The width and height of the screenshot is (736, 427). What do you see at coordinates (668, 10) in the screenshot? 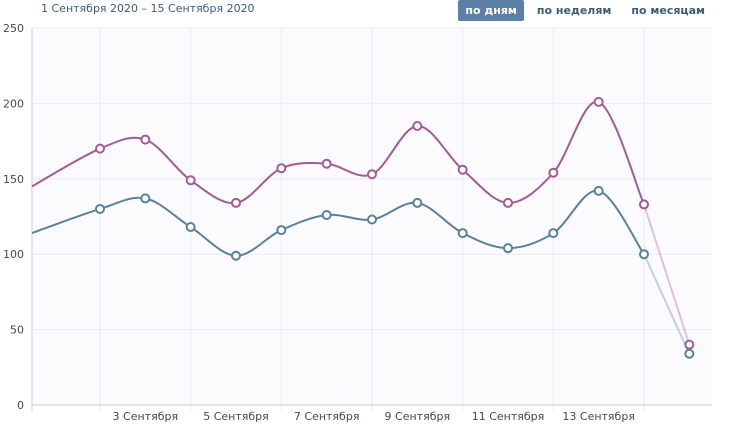
I see `tab-by-months: по месяцам` at bounding box center [668, 10].